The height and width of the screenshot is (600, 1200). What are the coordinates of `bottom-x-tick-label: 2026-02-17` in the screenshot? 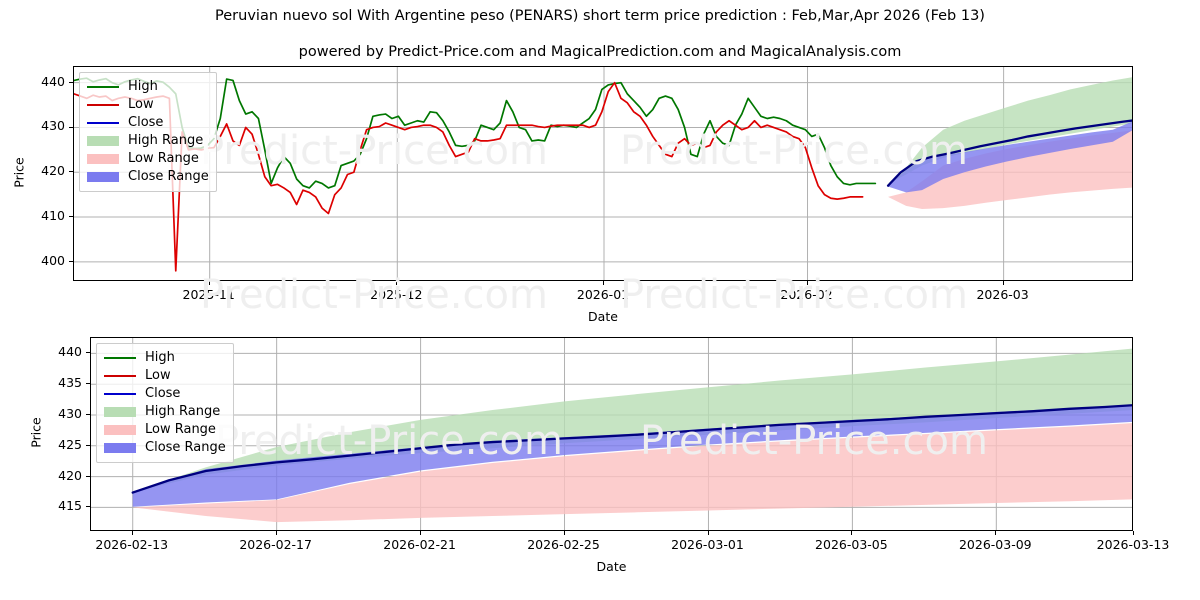 It's located at (275, 544).